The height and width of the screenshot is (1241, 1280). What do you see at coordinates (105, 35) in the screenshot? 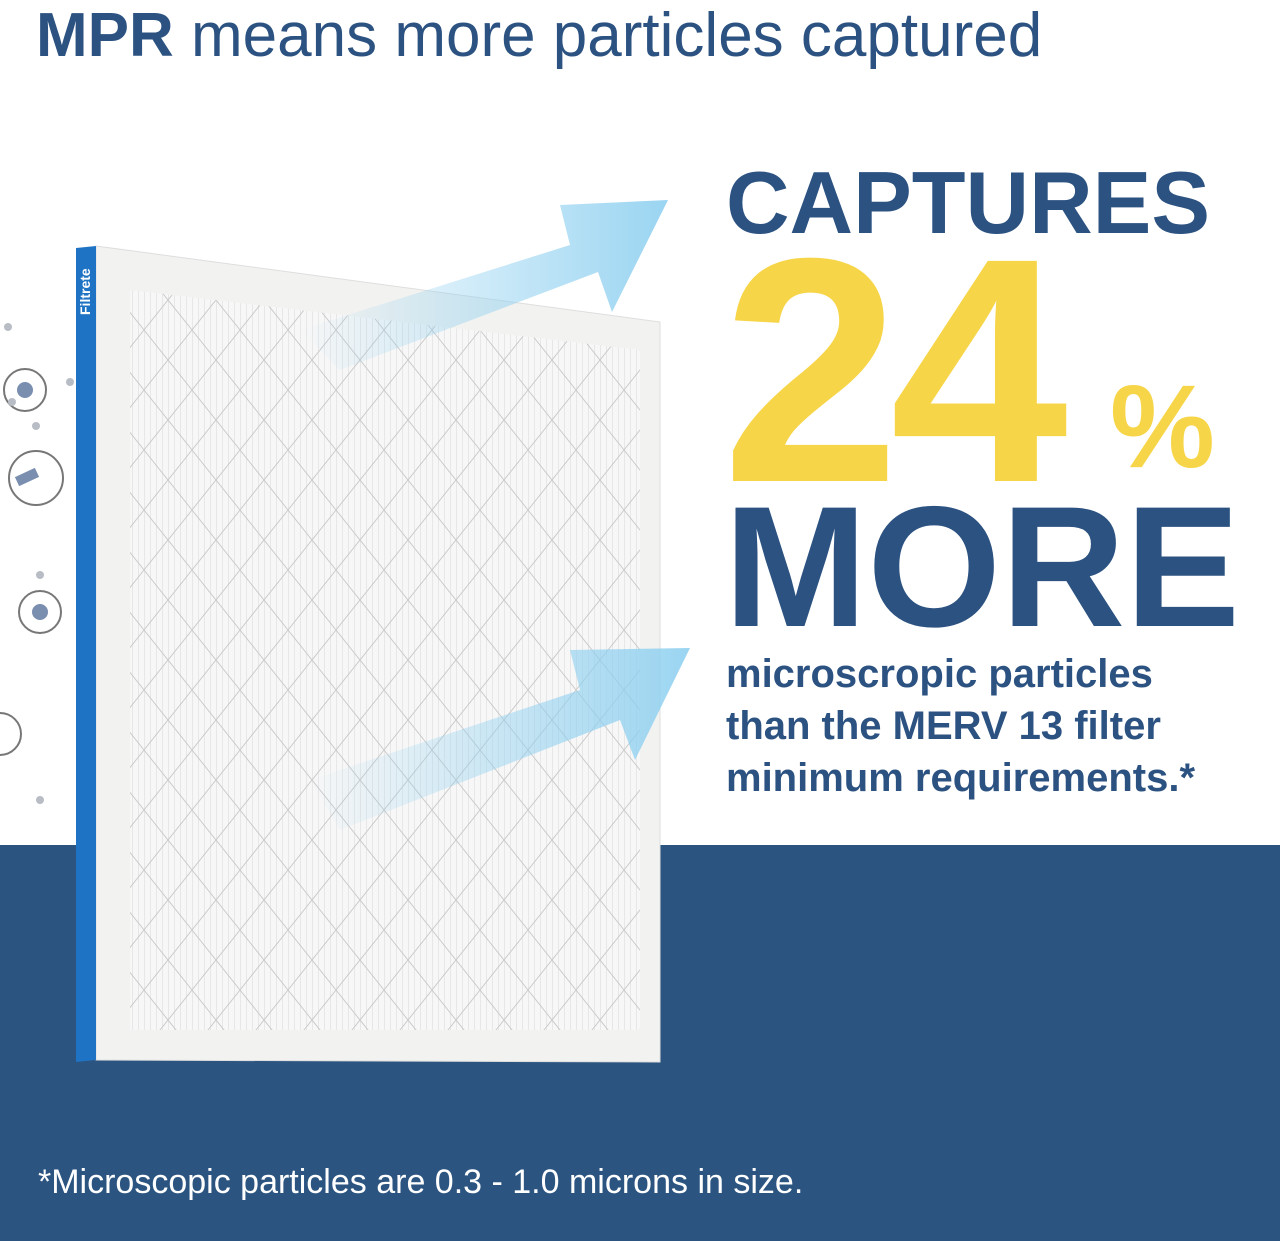
I see `title-bold: MPR` at bounding box center [105, 35].